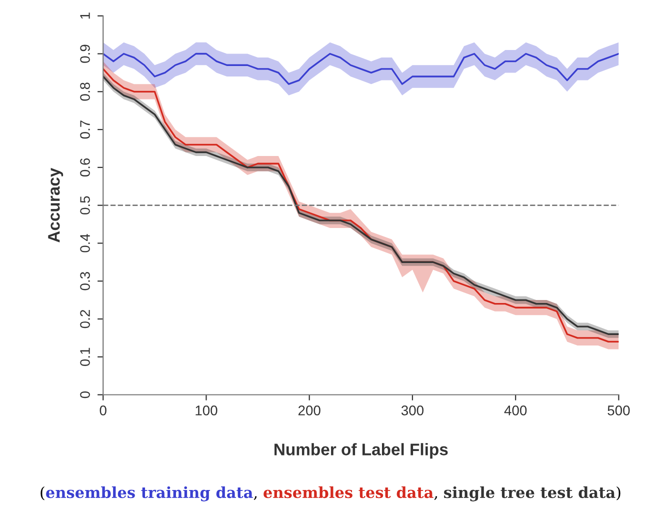 Image resolution: width=661 pixels, height=512 pixels. I want to click on x-tick-label: 100, so click(207, 411).